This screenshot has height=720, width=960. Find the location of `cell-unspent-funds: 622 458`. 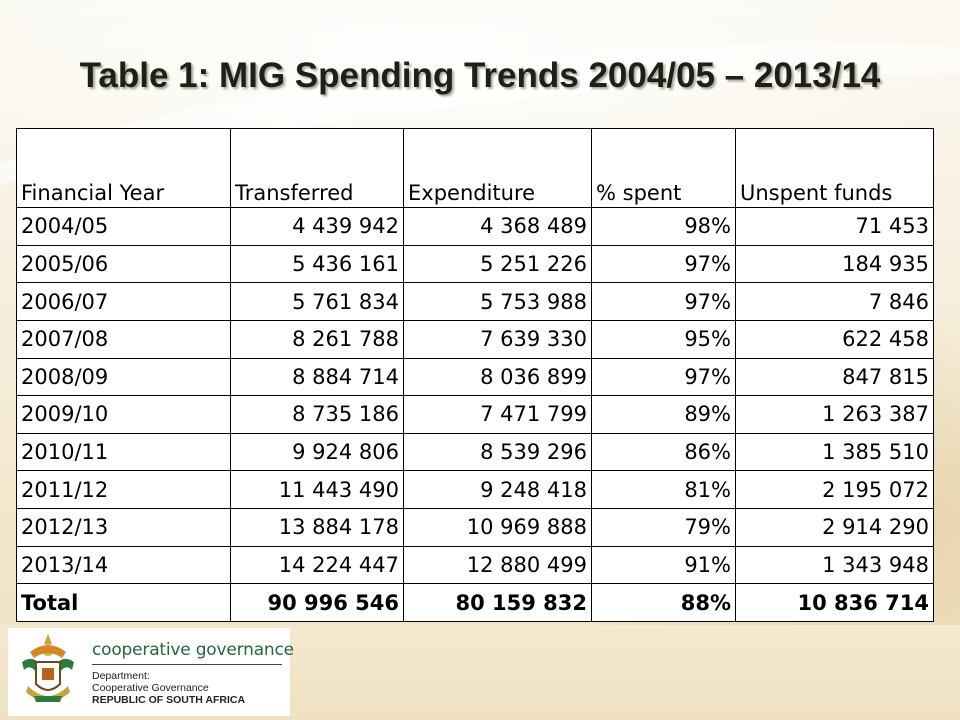

cell-unspent-funds: 622 458 is located at coordinates (834, 339).